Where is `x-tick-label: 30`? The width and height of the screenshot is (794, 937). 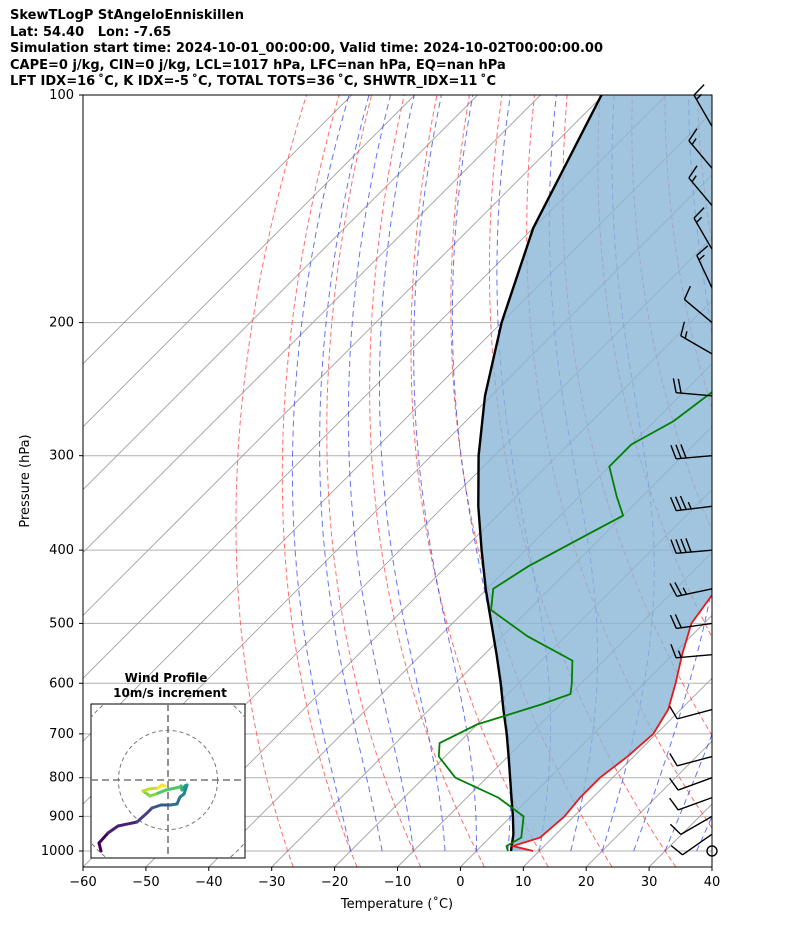
x-tick-label: 30 is located at coordinates (649, 882).